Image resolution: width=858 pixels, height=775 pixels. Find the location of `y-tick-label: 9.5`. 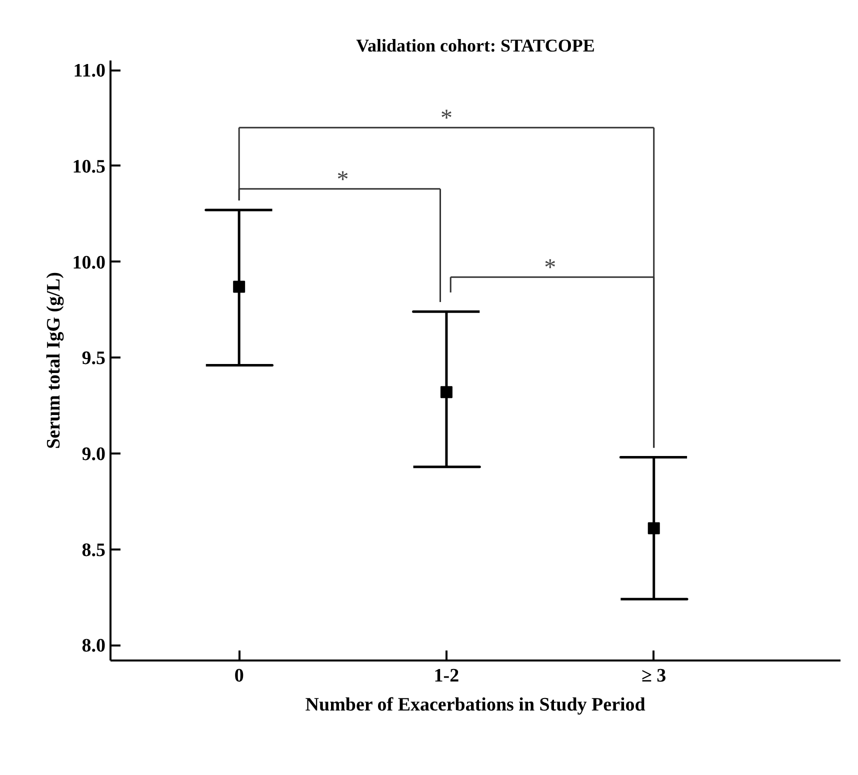

y-tick-label: 9.5 is located at coordinates (94, 359).